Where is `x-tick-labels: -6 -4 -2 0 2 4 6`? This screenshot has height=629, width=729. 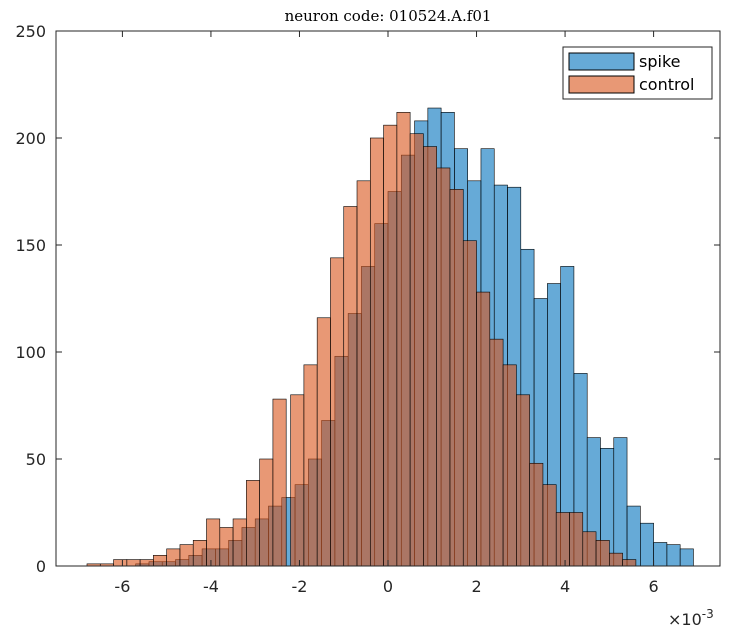 x-tick-labels: -6 -4 -2 0 2 4 6 is located at coordinates (386, 586).